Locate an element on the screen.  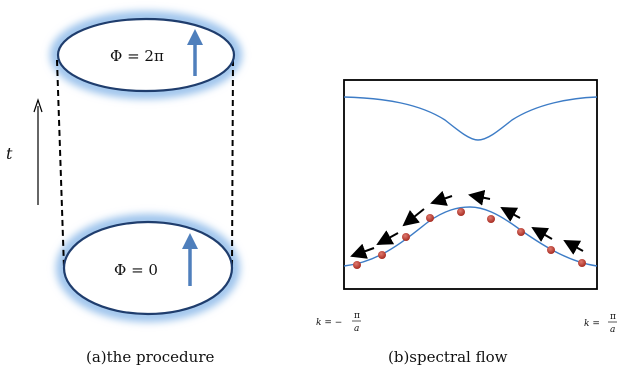
k-right-label: k = π a is located at coordinates (600, 323).